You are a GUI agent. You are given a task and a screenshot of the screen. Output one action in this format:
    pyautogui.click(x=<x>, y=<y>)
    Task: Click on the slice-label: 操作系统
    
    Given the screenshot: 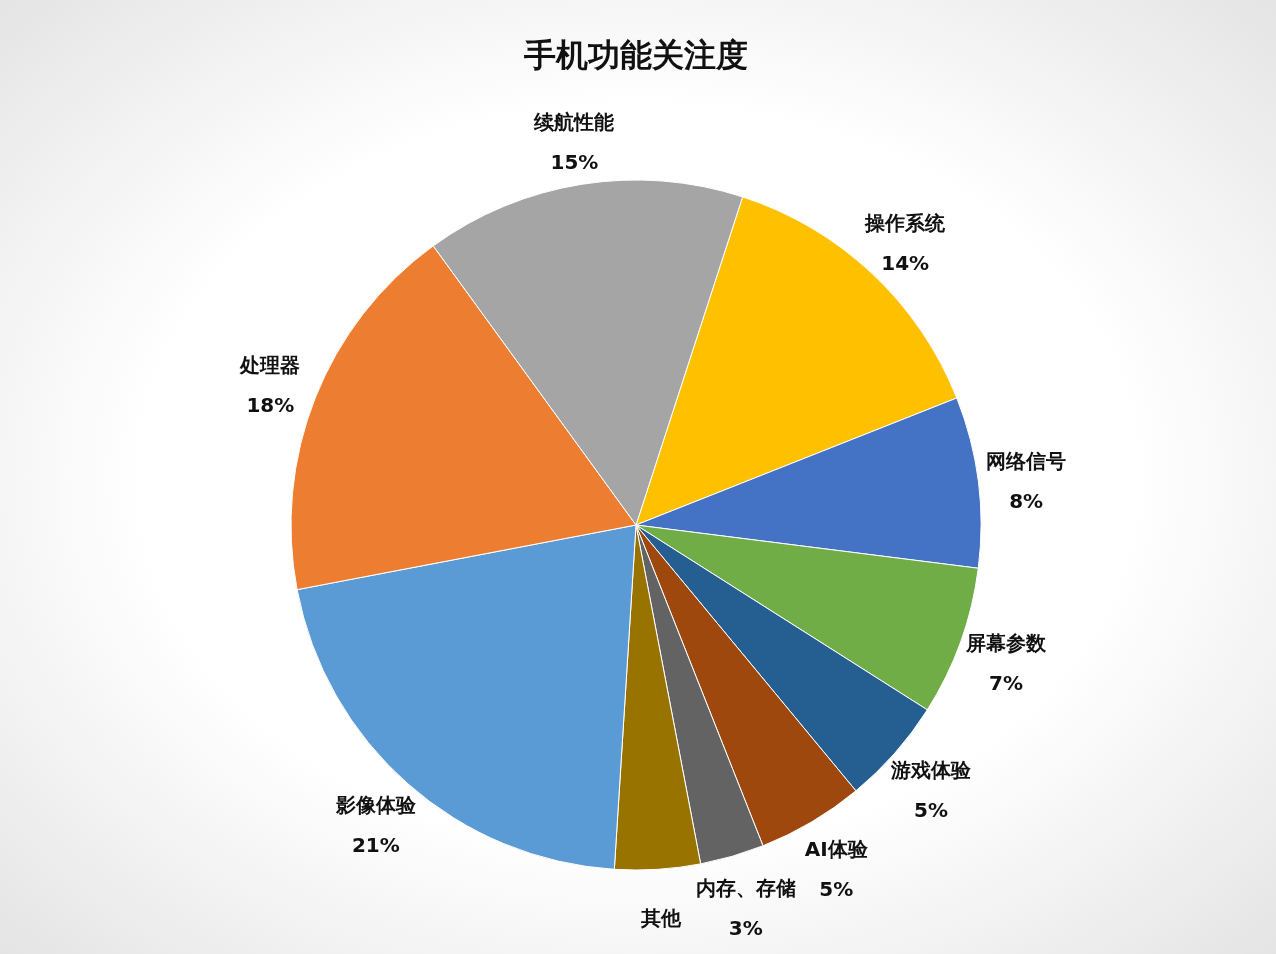 What is the action you would take?
    pyautogui.click(x=905, y=223)
    